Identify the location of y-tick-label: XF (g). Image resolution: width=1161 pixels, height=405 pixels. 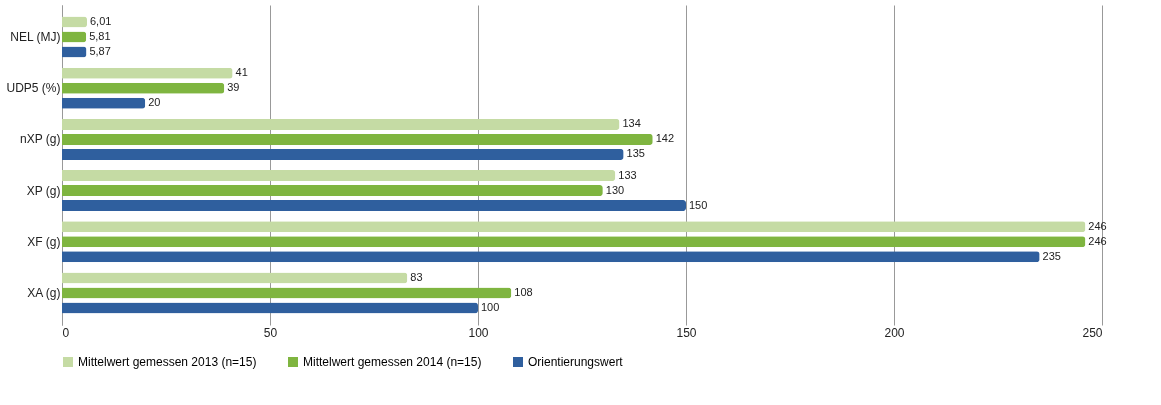
(44, 241).